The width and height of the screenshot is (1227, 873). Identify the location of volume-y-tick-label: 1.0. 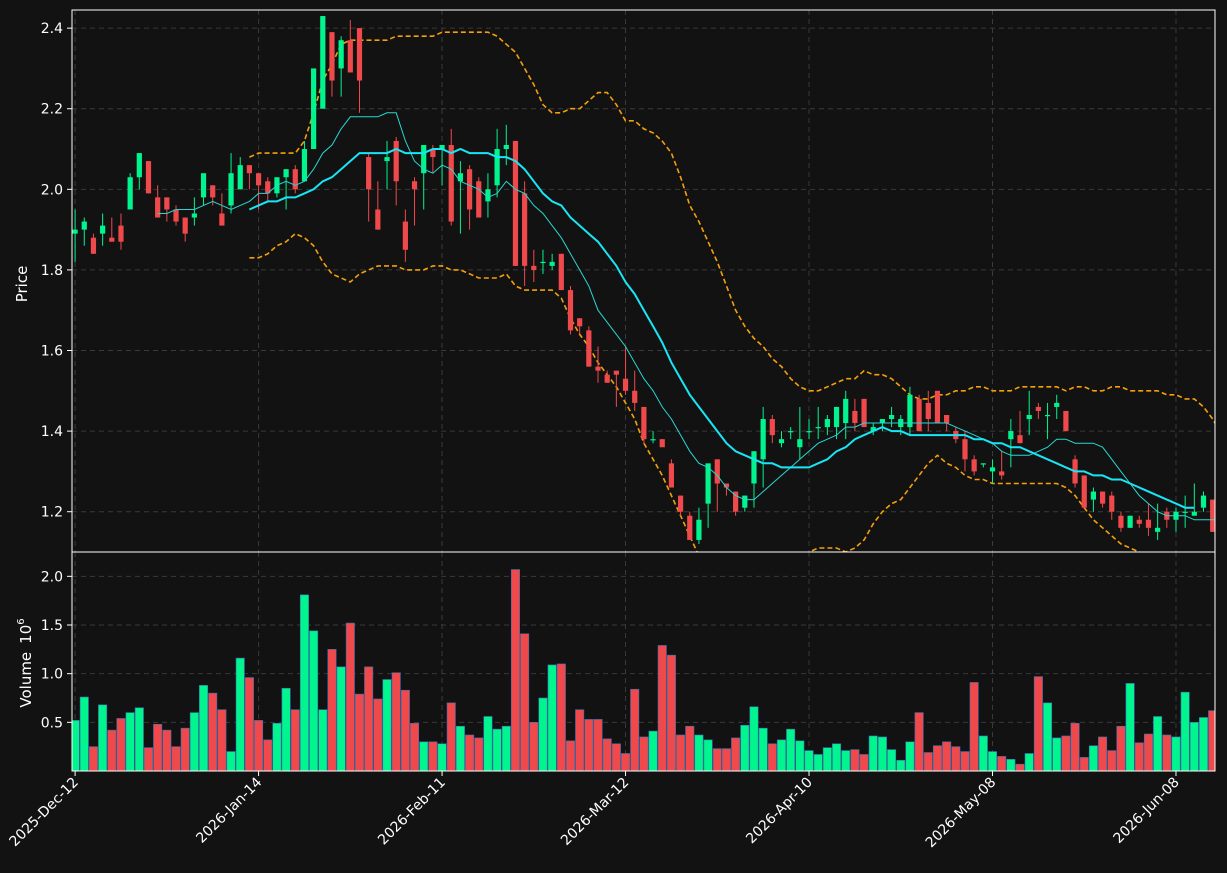
(52, 675).